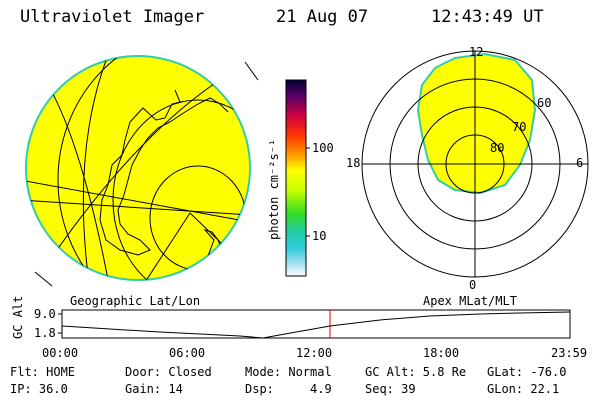 The width and height of the screenshot is (600, 400). What do you see at coordinates (544, 103) in the screenshot?
I see `mlat-60-label: 60` at bounding box center [544, 103].